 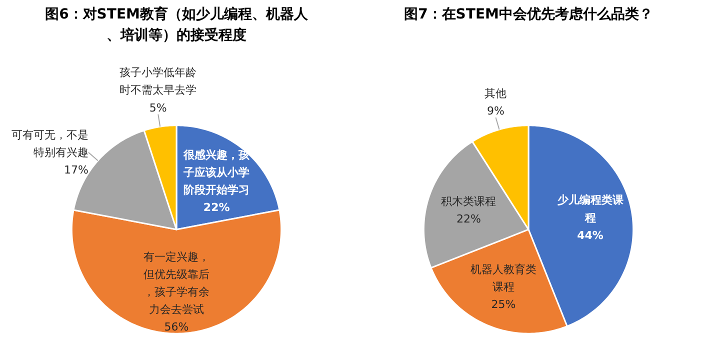 What do you see at coordinates (468, 201) in the screenshot?
I see `slice-label: 积木类课程` at bounding box center [468, 201].